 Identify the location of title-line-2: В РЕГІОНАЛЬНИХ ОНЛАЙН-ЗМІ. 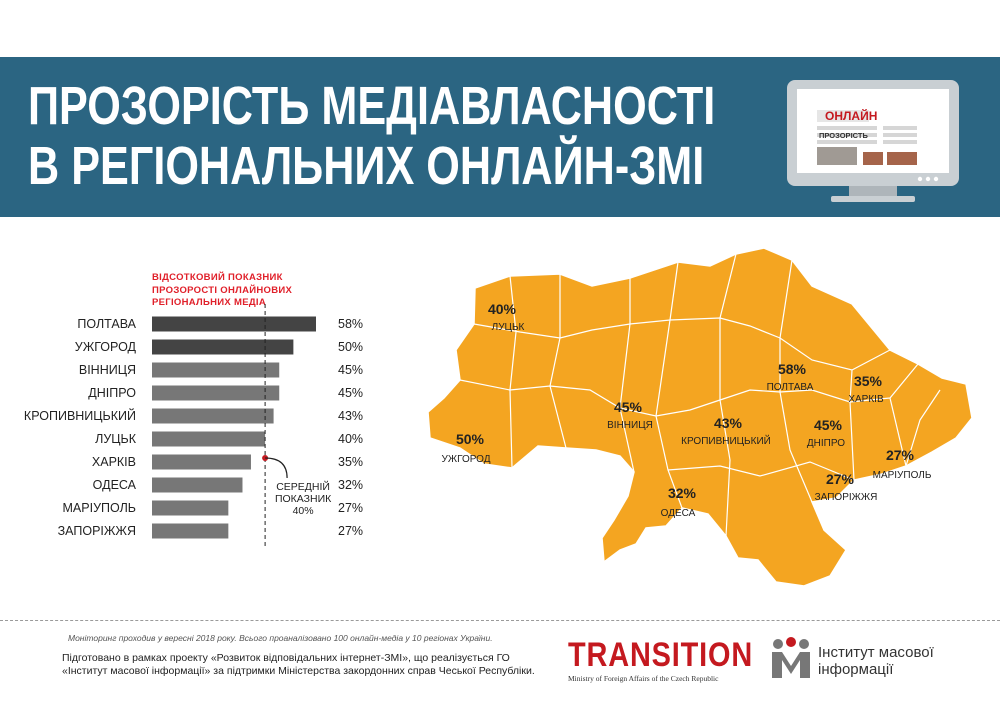
(366, 166).